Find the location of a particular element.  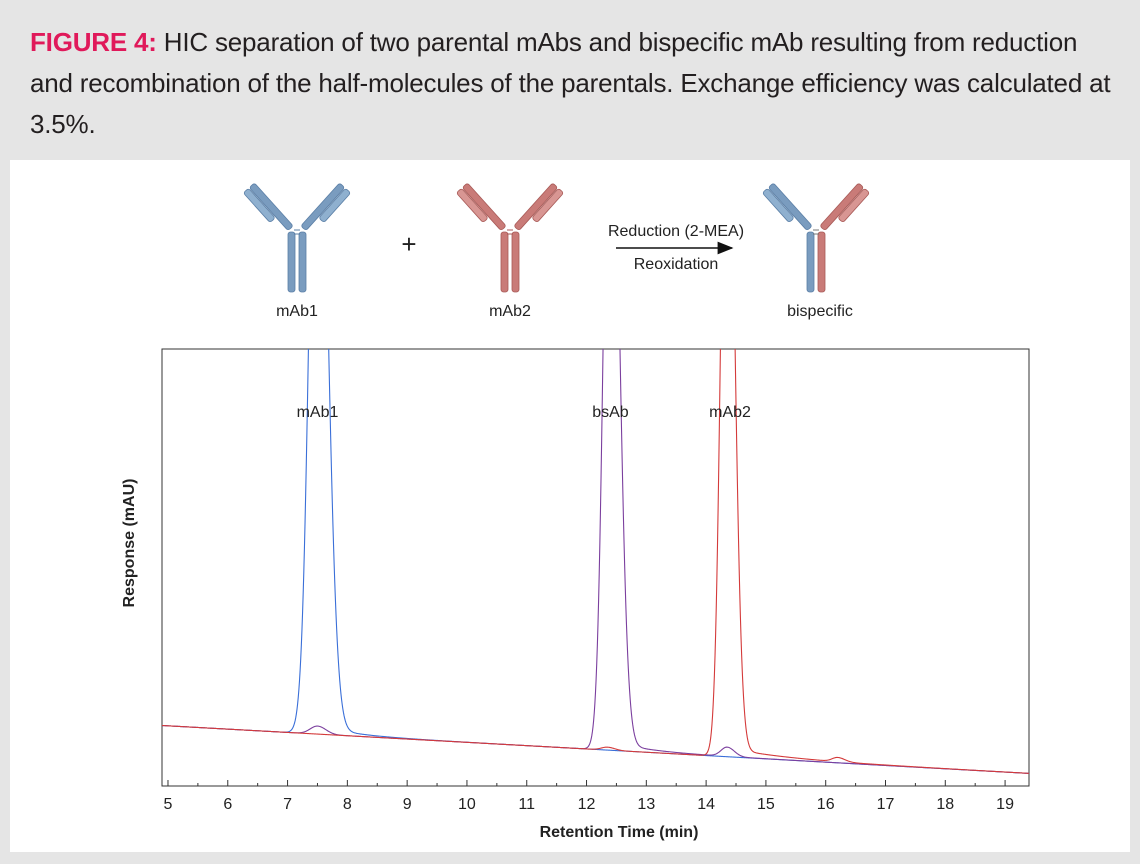

x-tick-label: 6 is located at coordinates (227, 804).